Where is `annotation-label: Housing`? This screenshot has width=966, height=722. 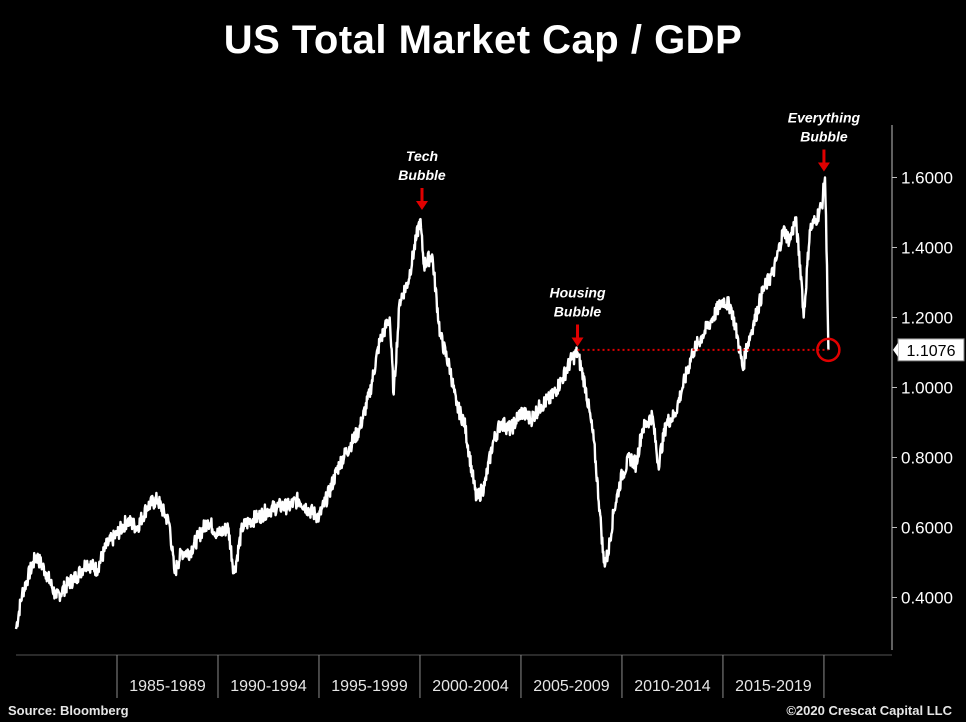 annotation-label: Housing is located at coordinates (578, 293).